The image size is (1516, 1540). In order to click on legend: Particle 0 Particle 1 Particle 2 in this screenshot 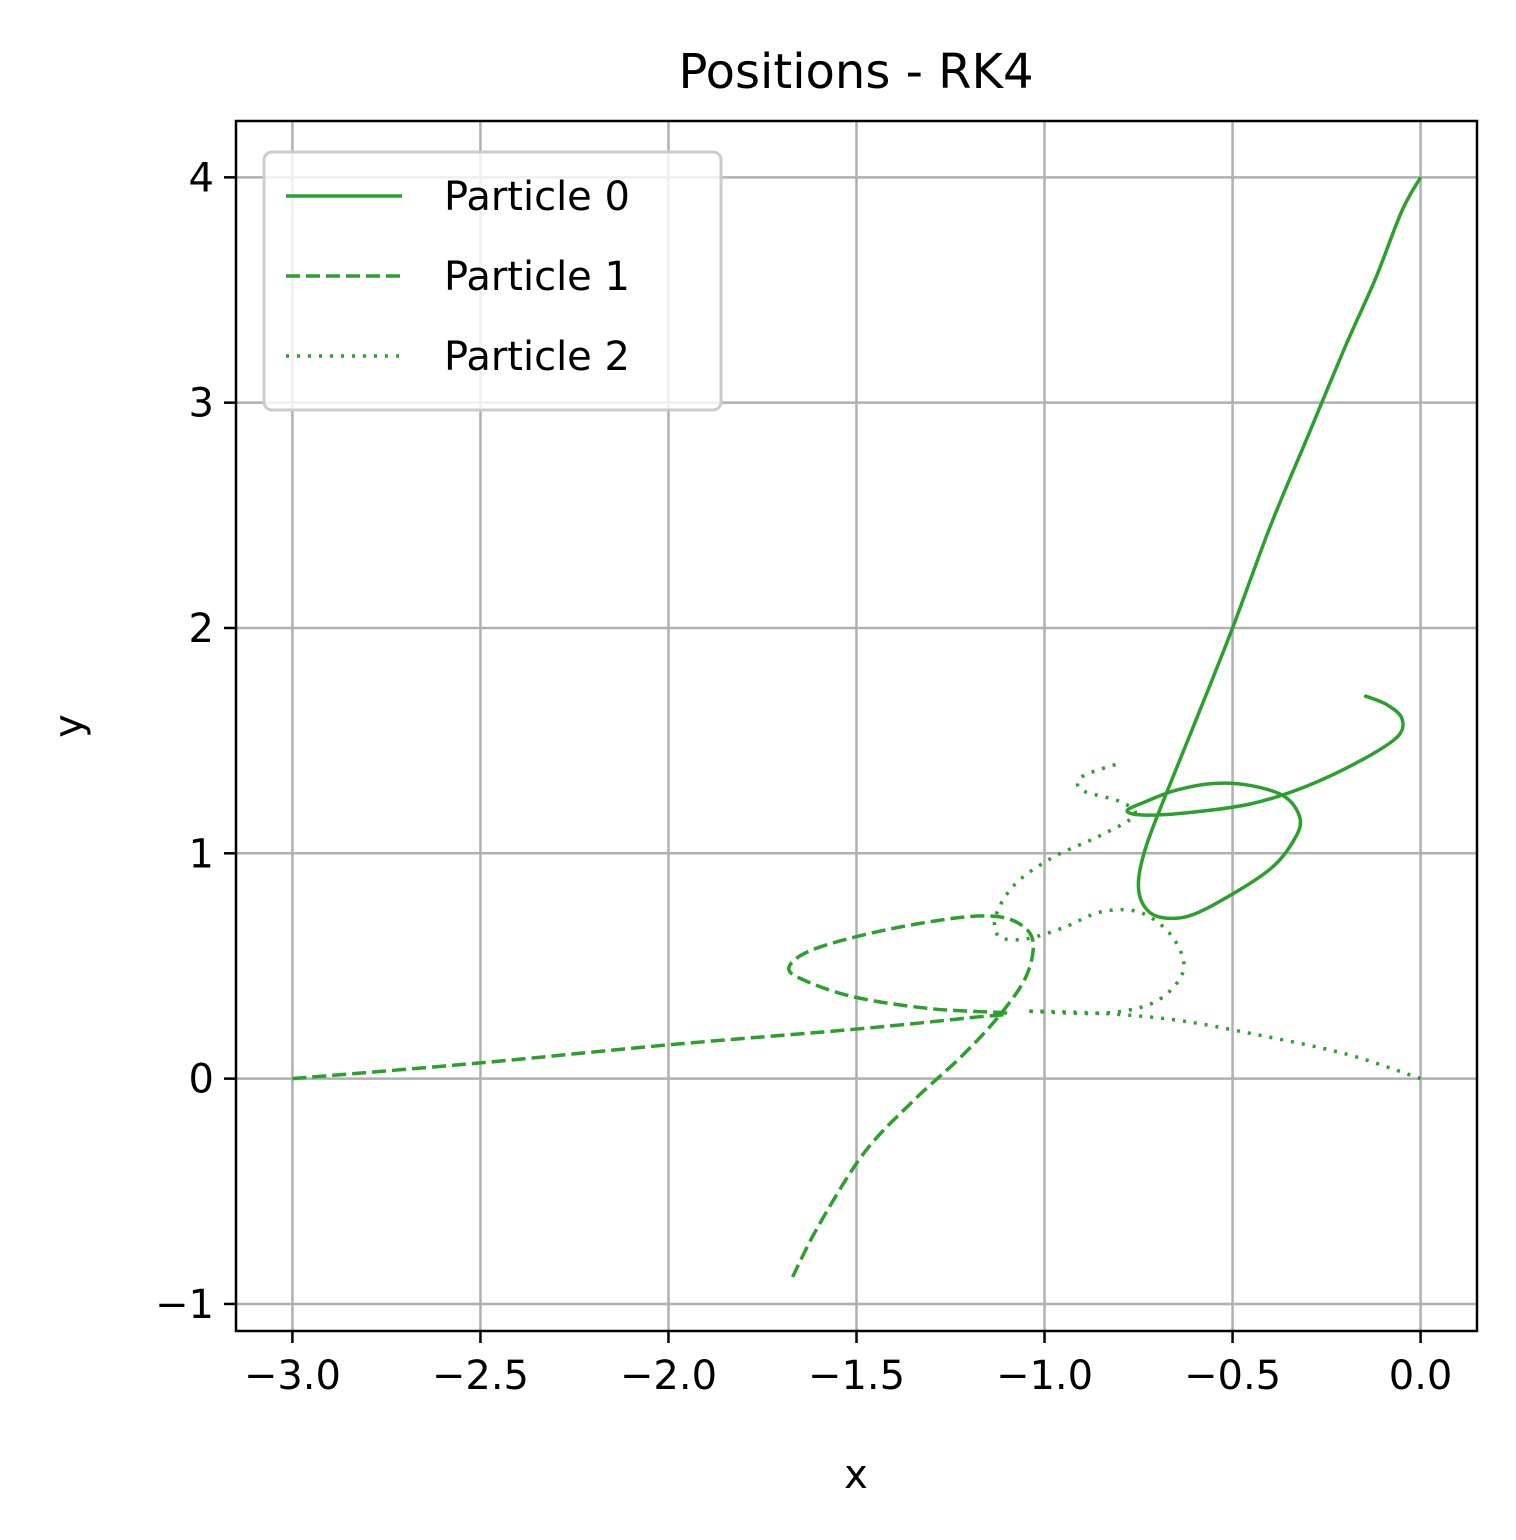, I will do `click(492, 281)`.